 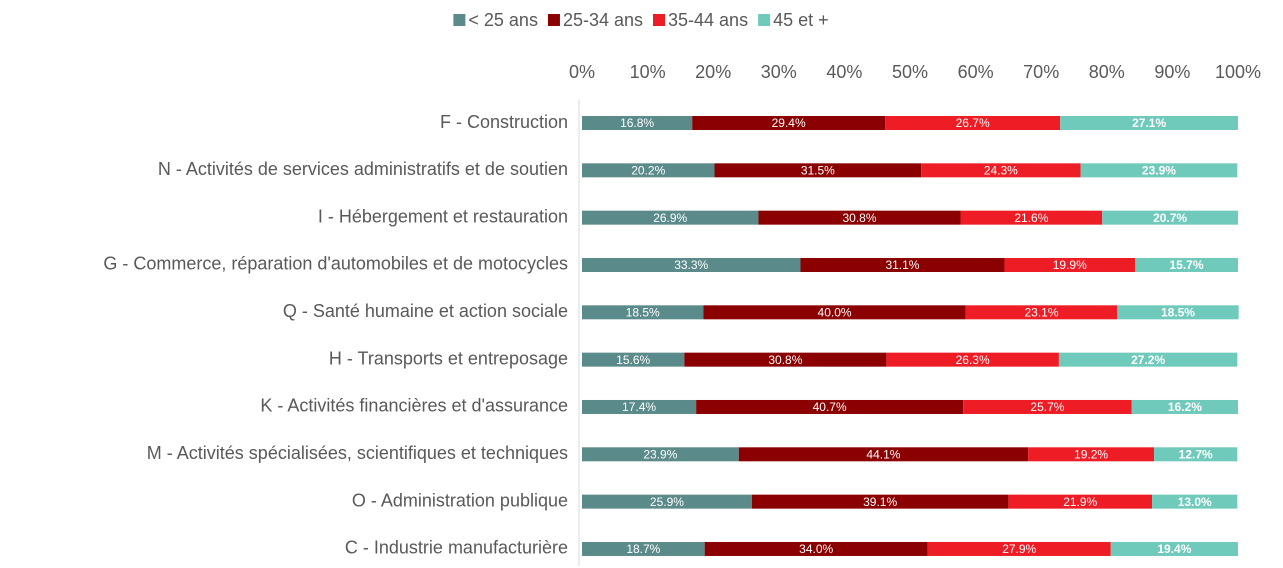 I want to click on data-label: 15.6%, so click(x=633, y=360).